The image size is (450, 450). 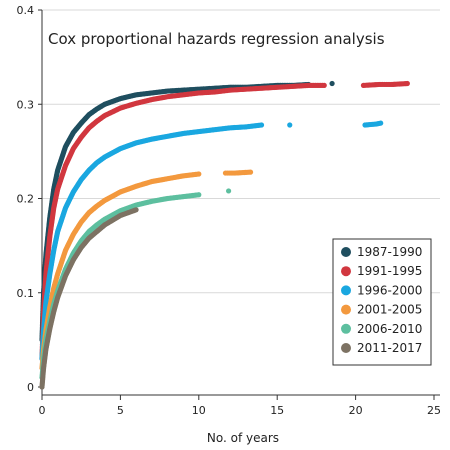 What do you see at coordinates (389, 252) in the screenshot?
I see `legend-label: 1987-1990` at bounding box center [389, 252].